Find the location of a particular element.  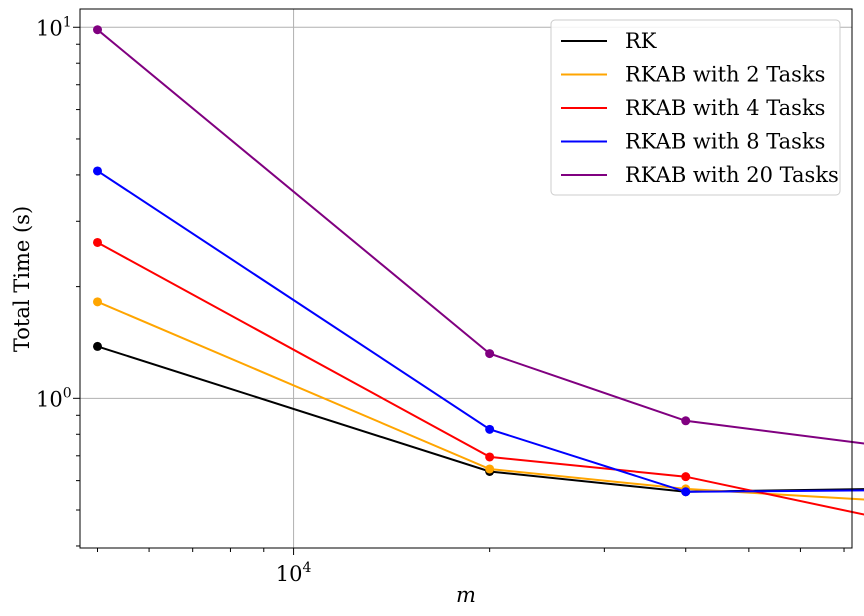

legend-label: RK is located at coordinates (641, 41).